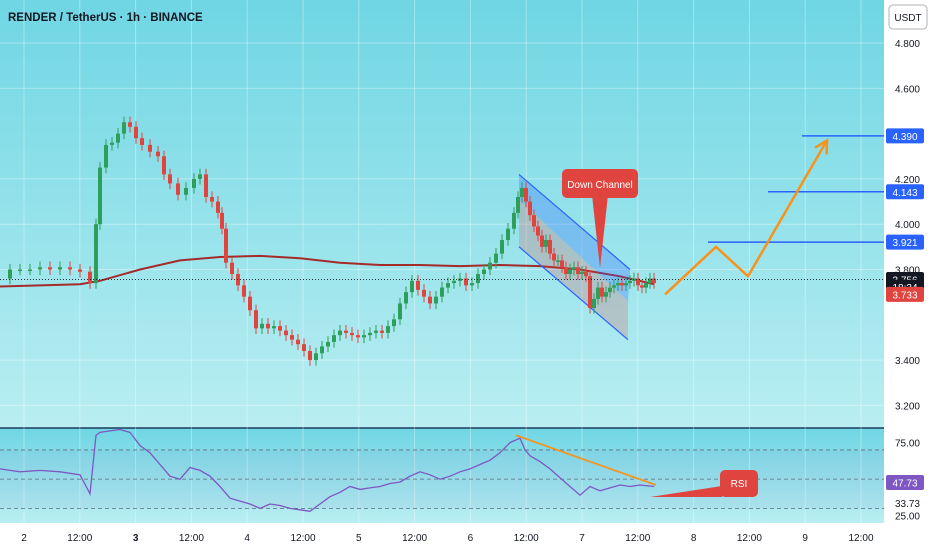 The height and width of the screenshot is (550, 932). I want to click on price-tag: 3.921, so click(905, 242).